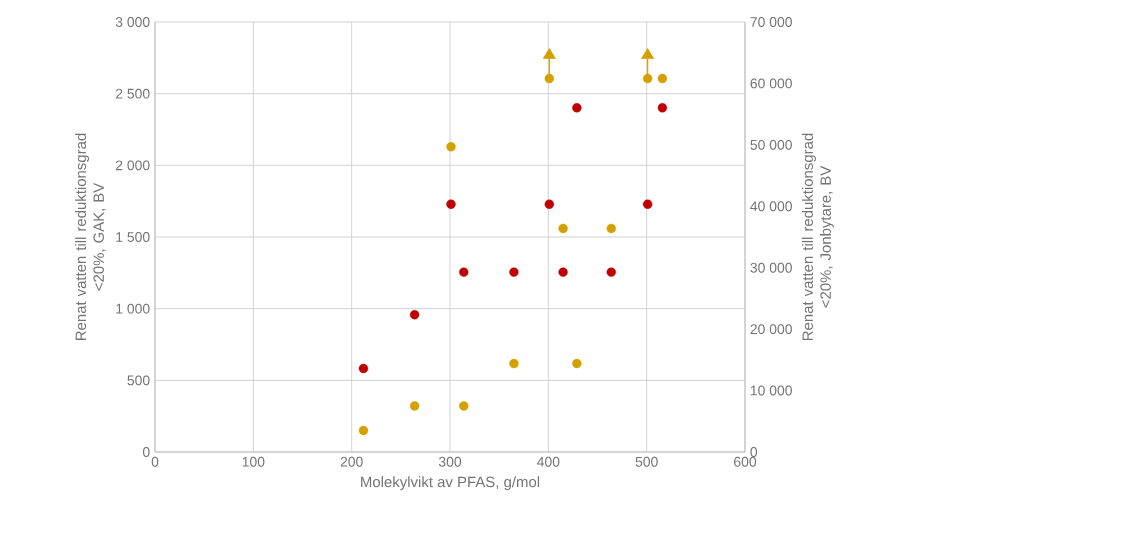  What do you see at coordinates (771, 206) in the screenshot?
I see `y2-tick-label: 40 000` at bounding box center [771, 206].